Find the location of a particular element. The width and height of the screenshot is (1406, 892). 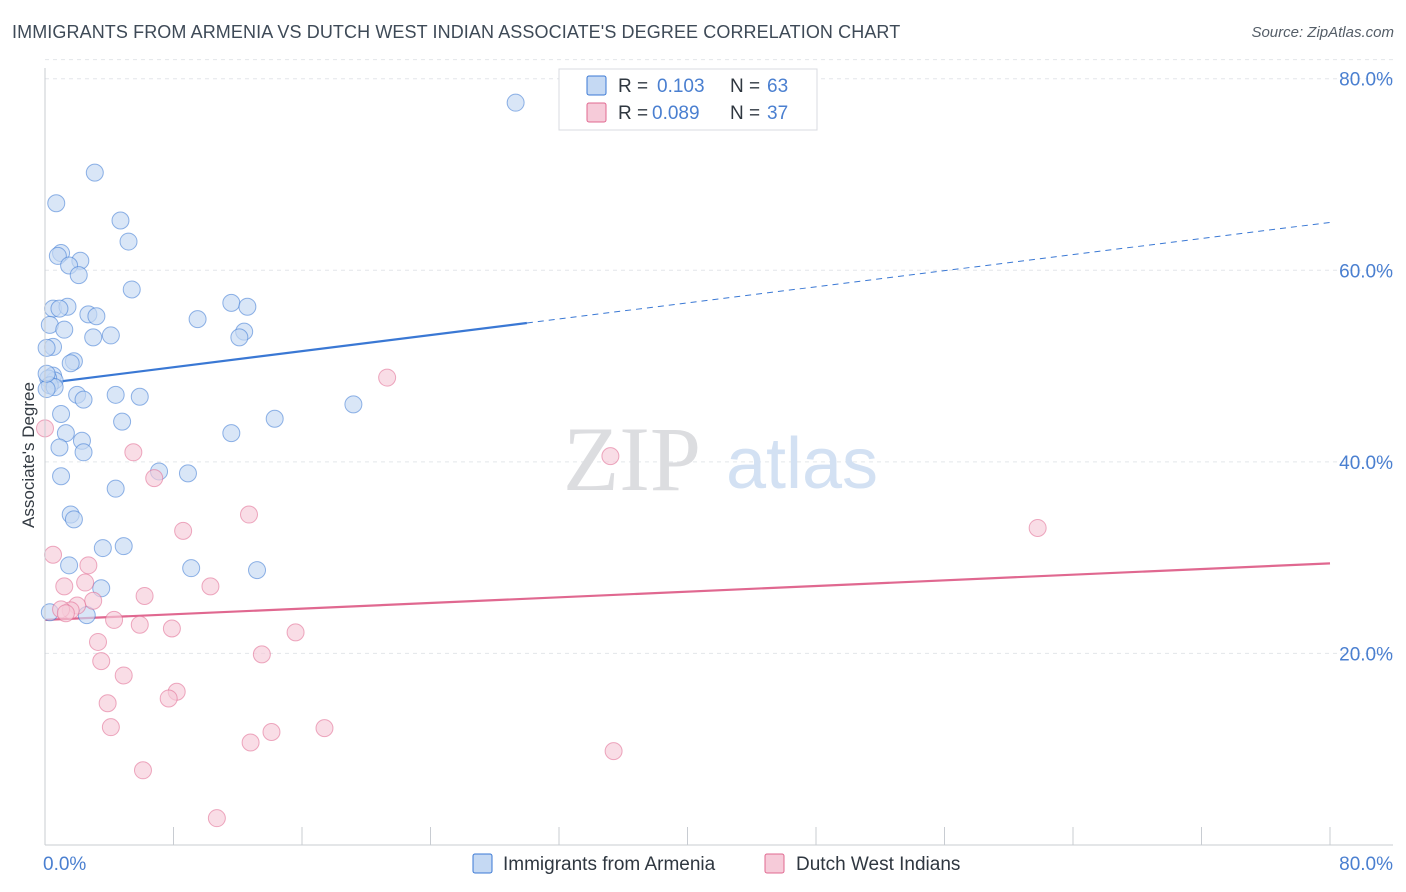

legend-n-label-armenia: N = is located at coordinates (745, 86).